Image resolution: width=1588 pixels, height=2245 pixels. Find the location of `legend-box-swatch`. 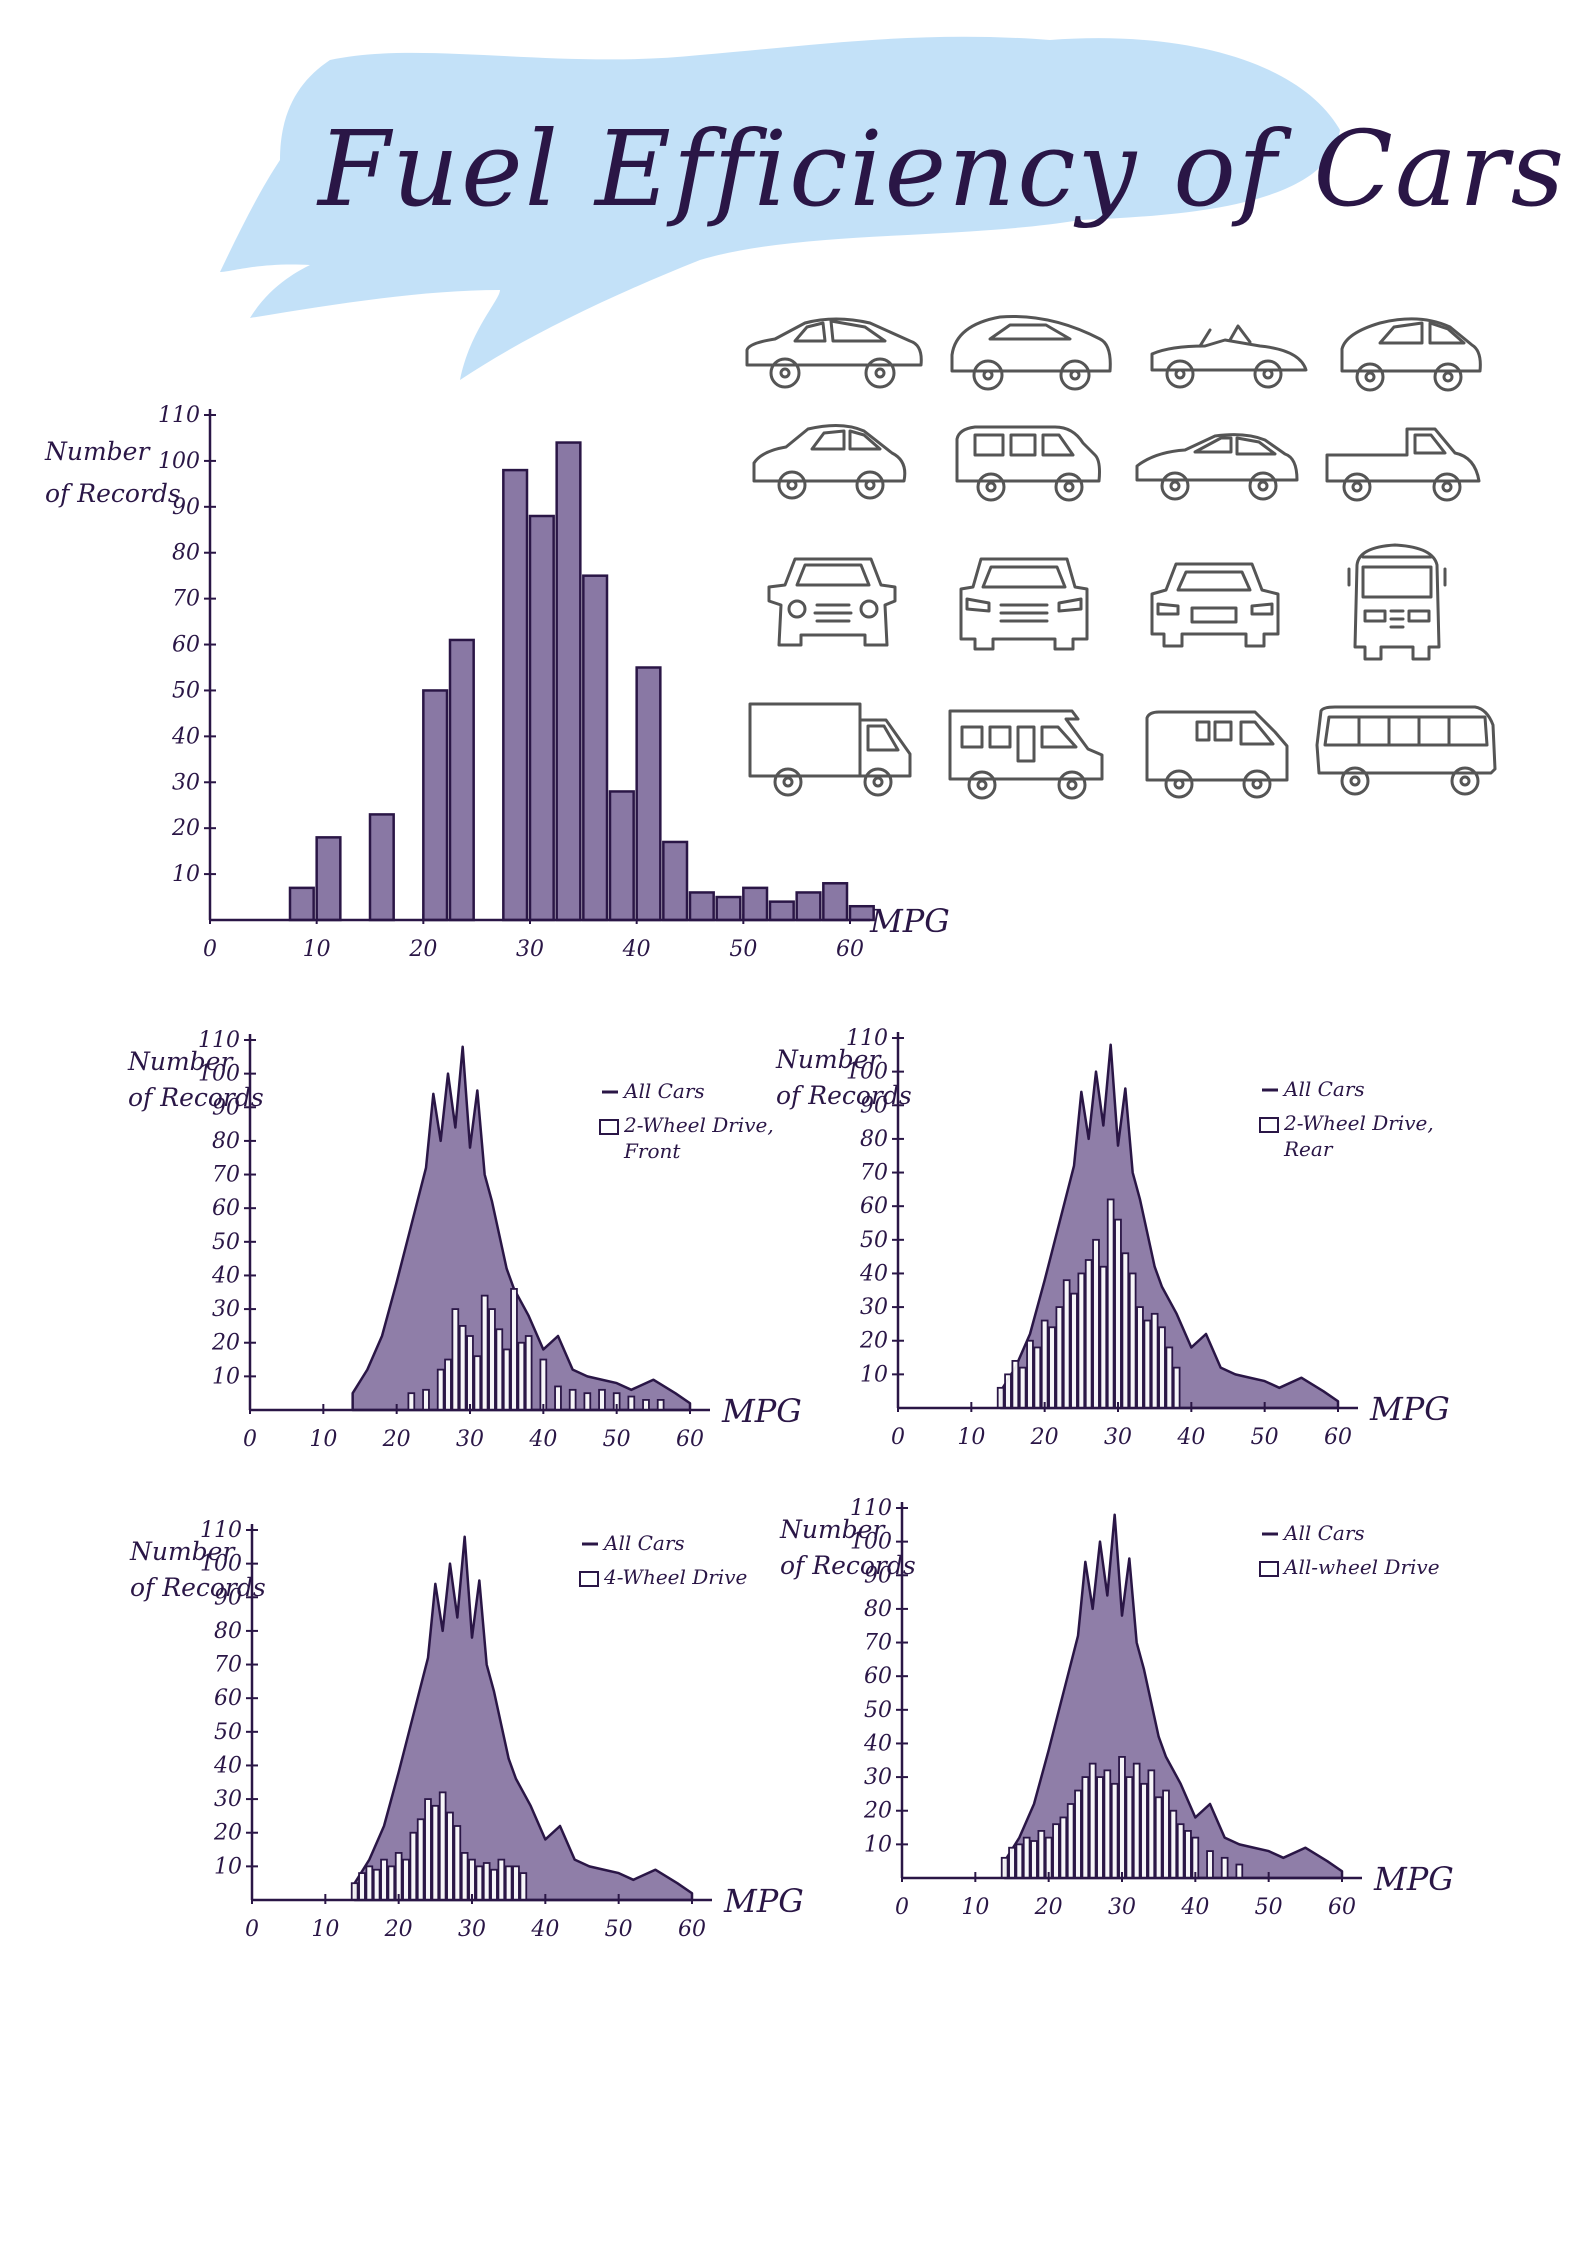

legend-box-swatch is located at coordinates (589, 1579).